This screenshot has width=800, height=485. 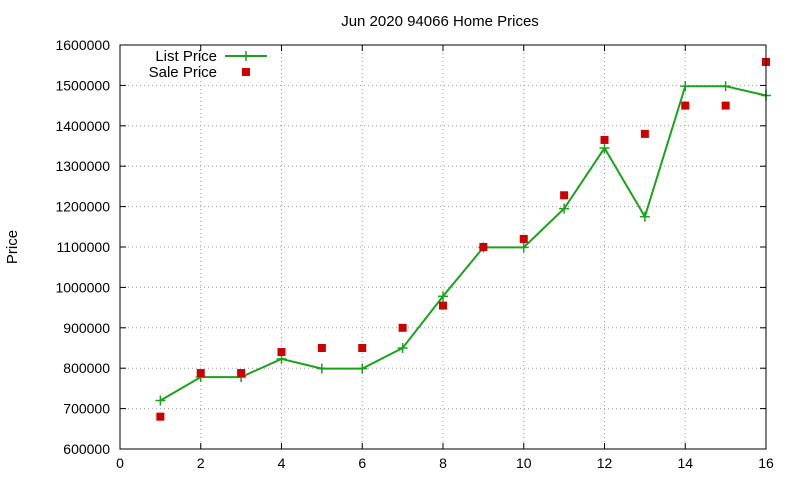 I want to click on y-tick-label: 700000, so click(x=86, y=409).